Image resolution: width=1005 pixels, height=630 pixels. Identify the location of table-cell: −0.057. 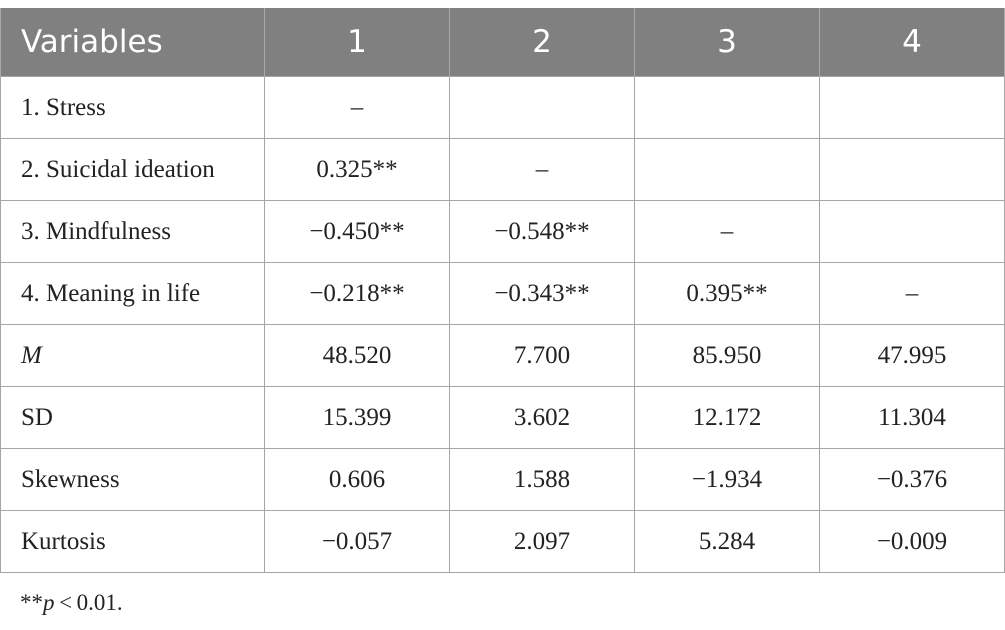
(357, 541).